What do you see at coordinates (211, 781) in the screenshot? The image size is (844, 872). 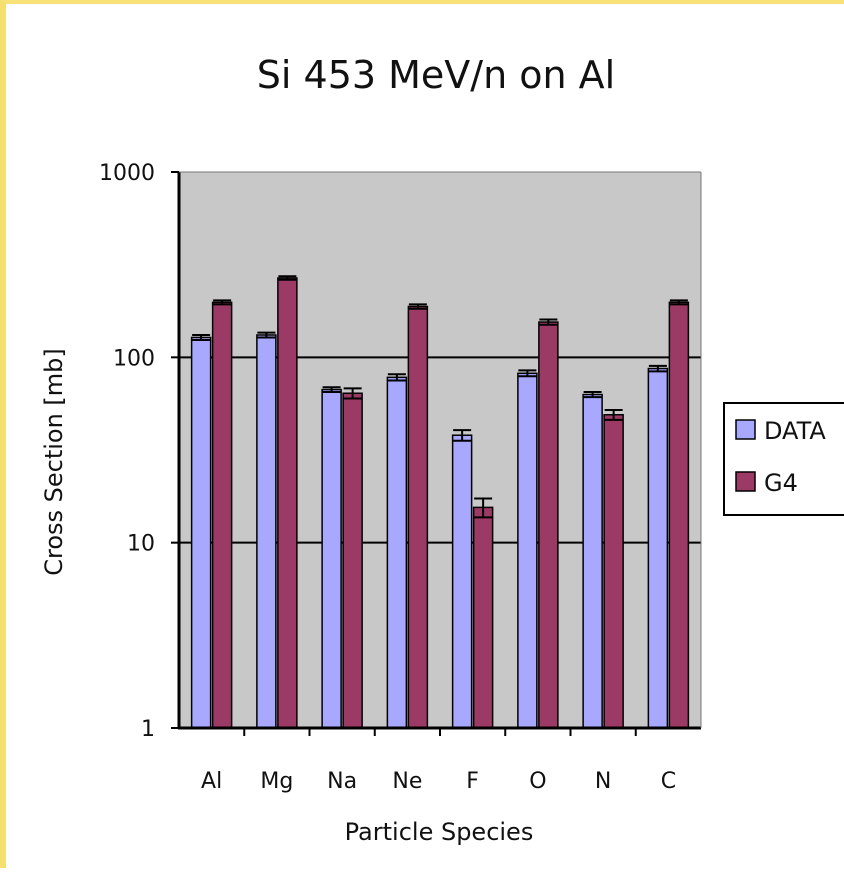 I see `x-tick-label: Al` at bounding box center [211, 781].